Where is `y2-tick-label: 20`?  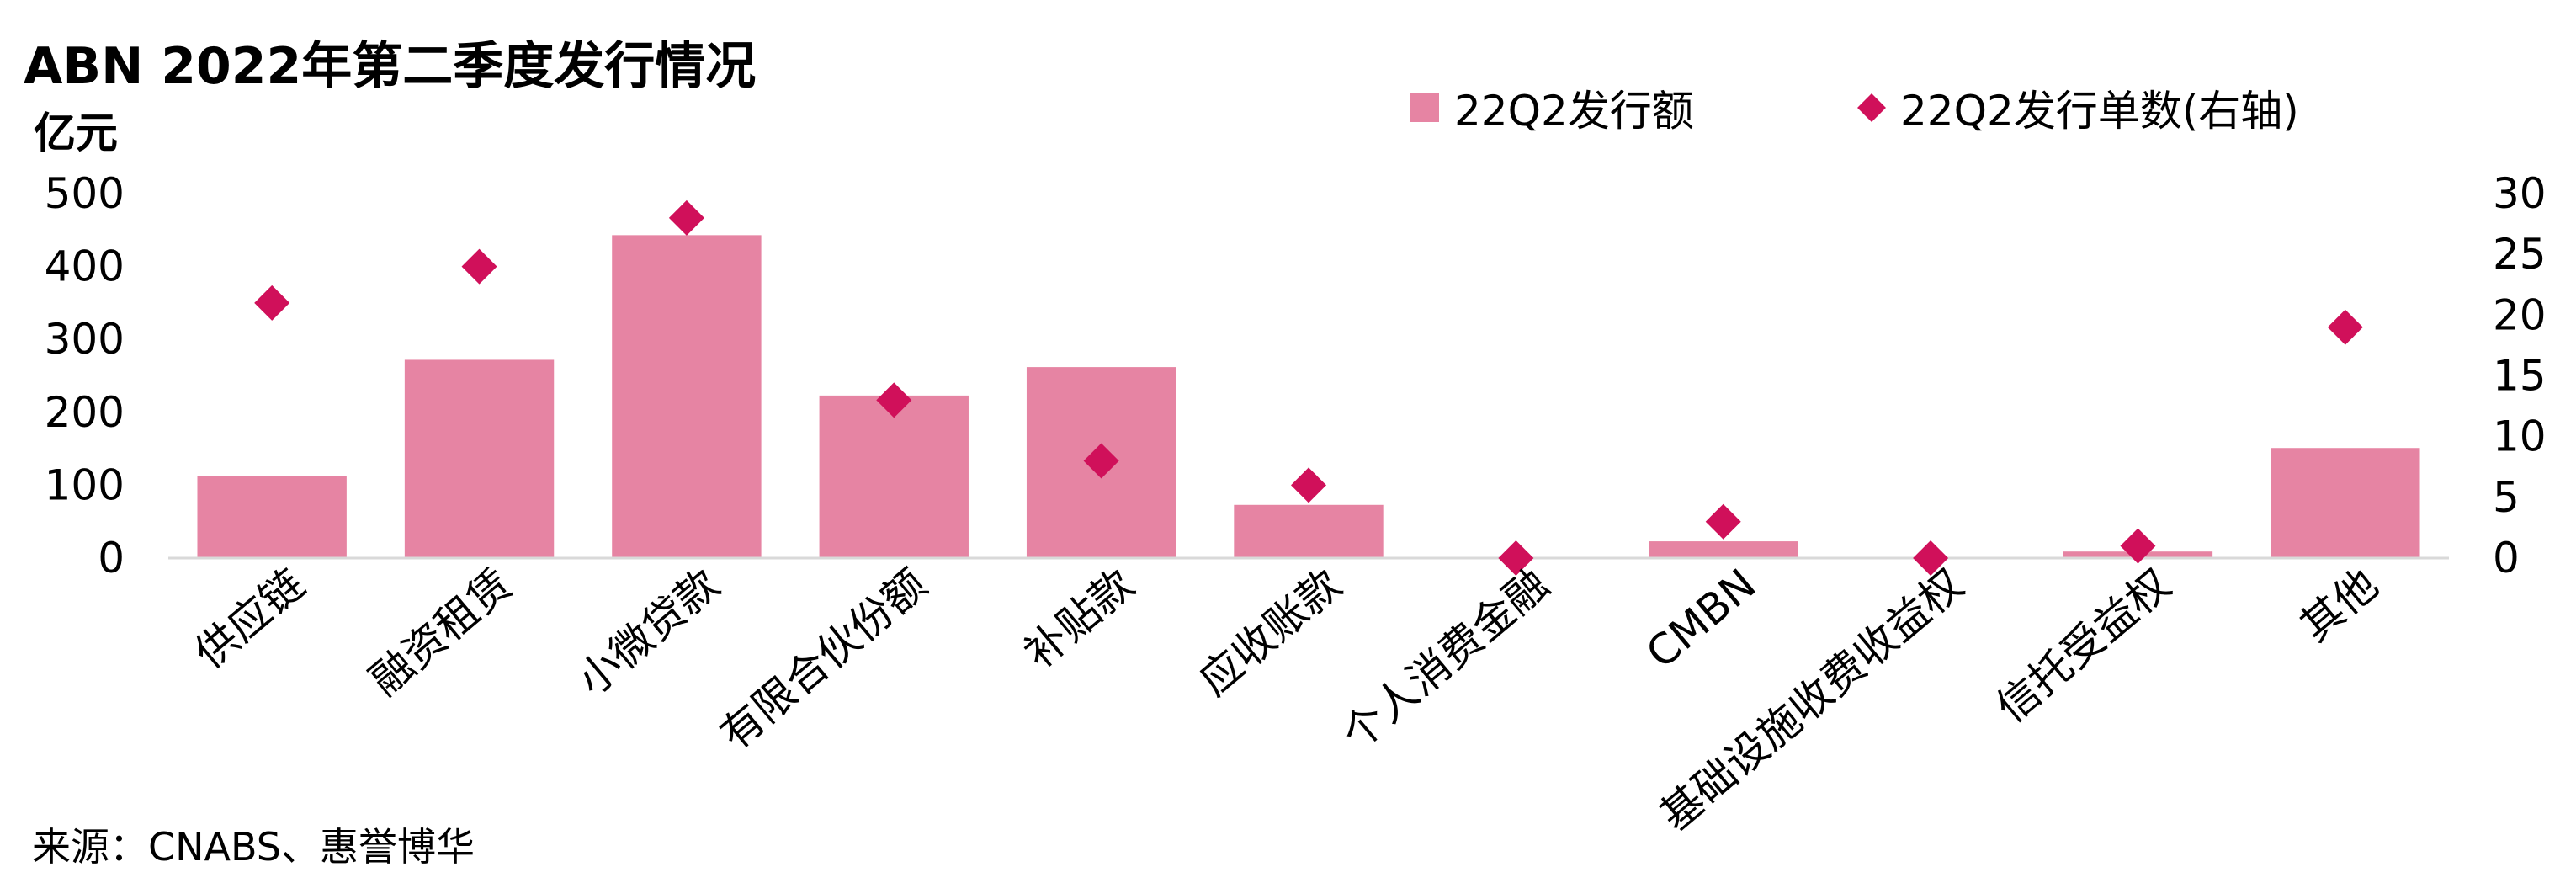 y2-tick-label: 20 is located at coordinates (2520, 314).